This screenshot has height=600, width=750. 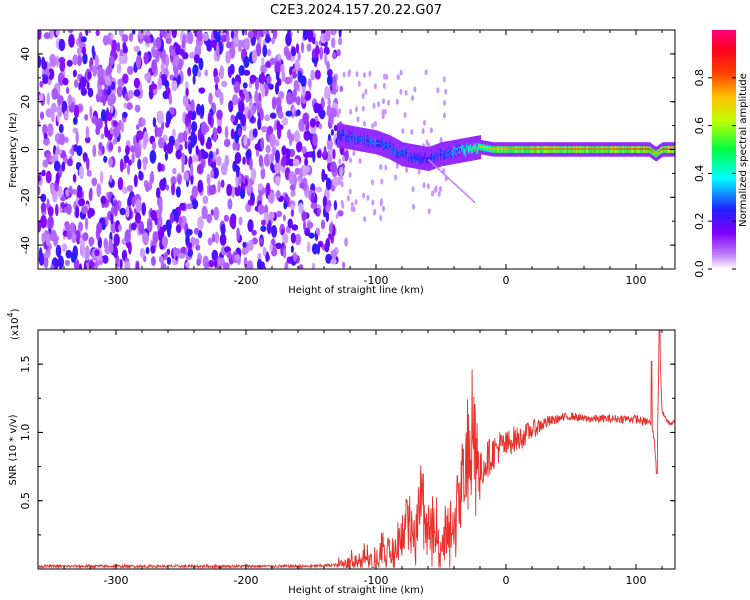 What do you see at coordinates (699, 269) in the screenshot?
I see `colorbar-tick-label: 0.0` at bounding box center [699, 269].